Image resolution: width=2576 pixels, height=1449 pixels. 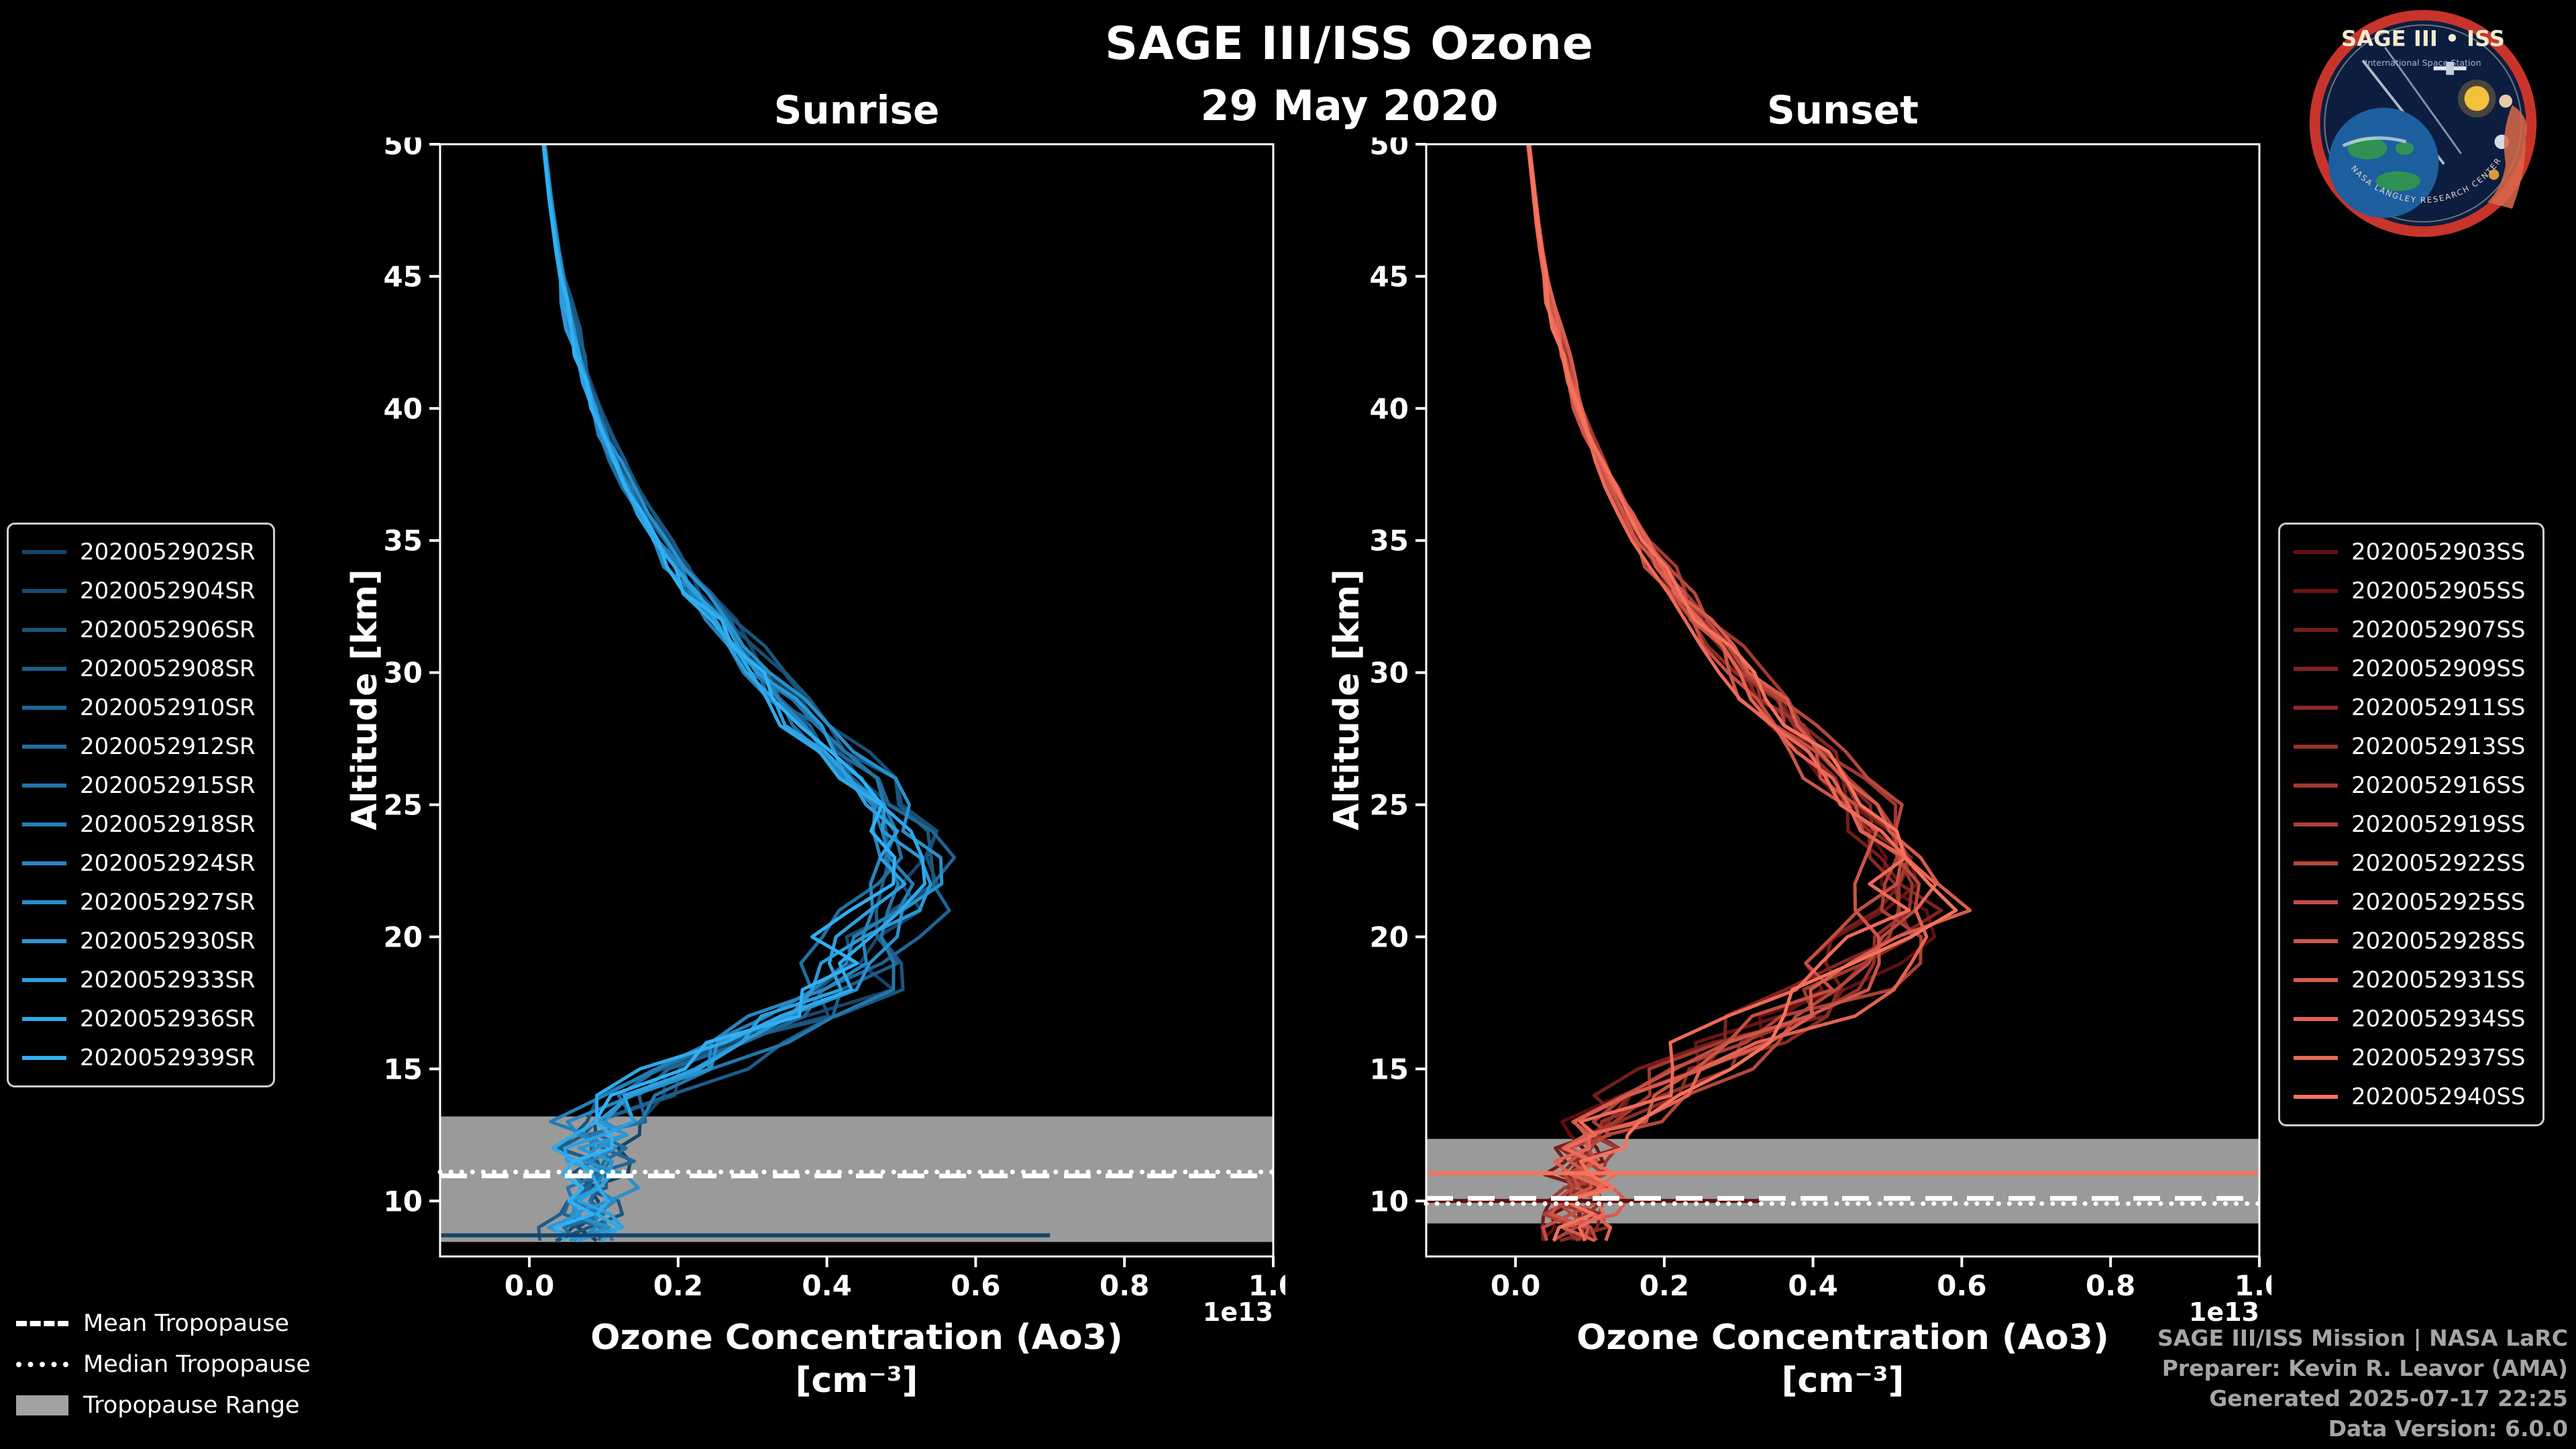 I want to click on legend-label: 2020052908SR, so click(x=168, y=668).